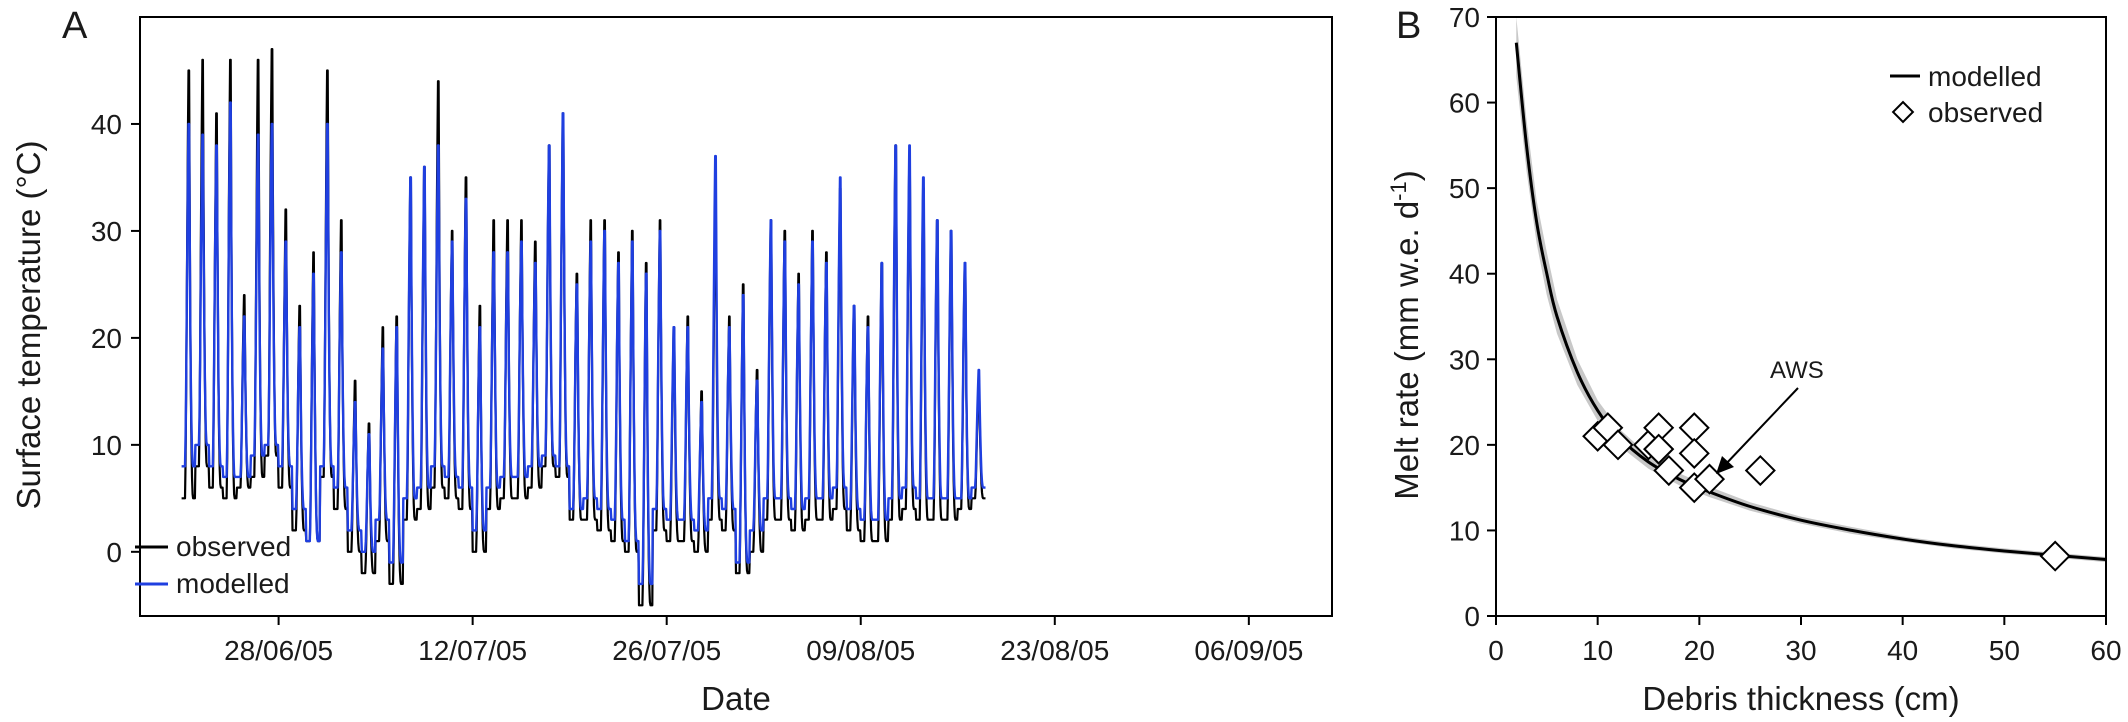 This screenshot has height=722, width=2128. Describe the element at coordinates (1472, 616) in the screenshot. I see `b-y-tick-label: 0` at that location.